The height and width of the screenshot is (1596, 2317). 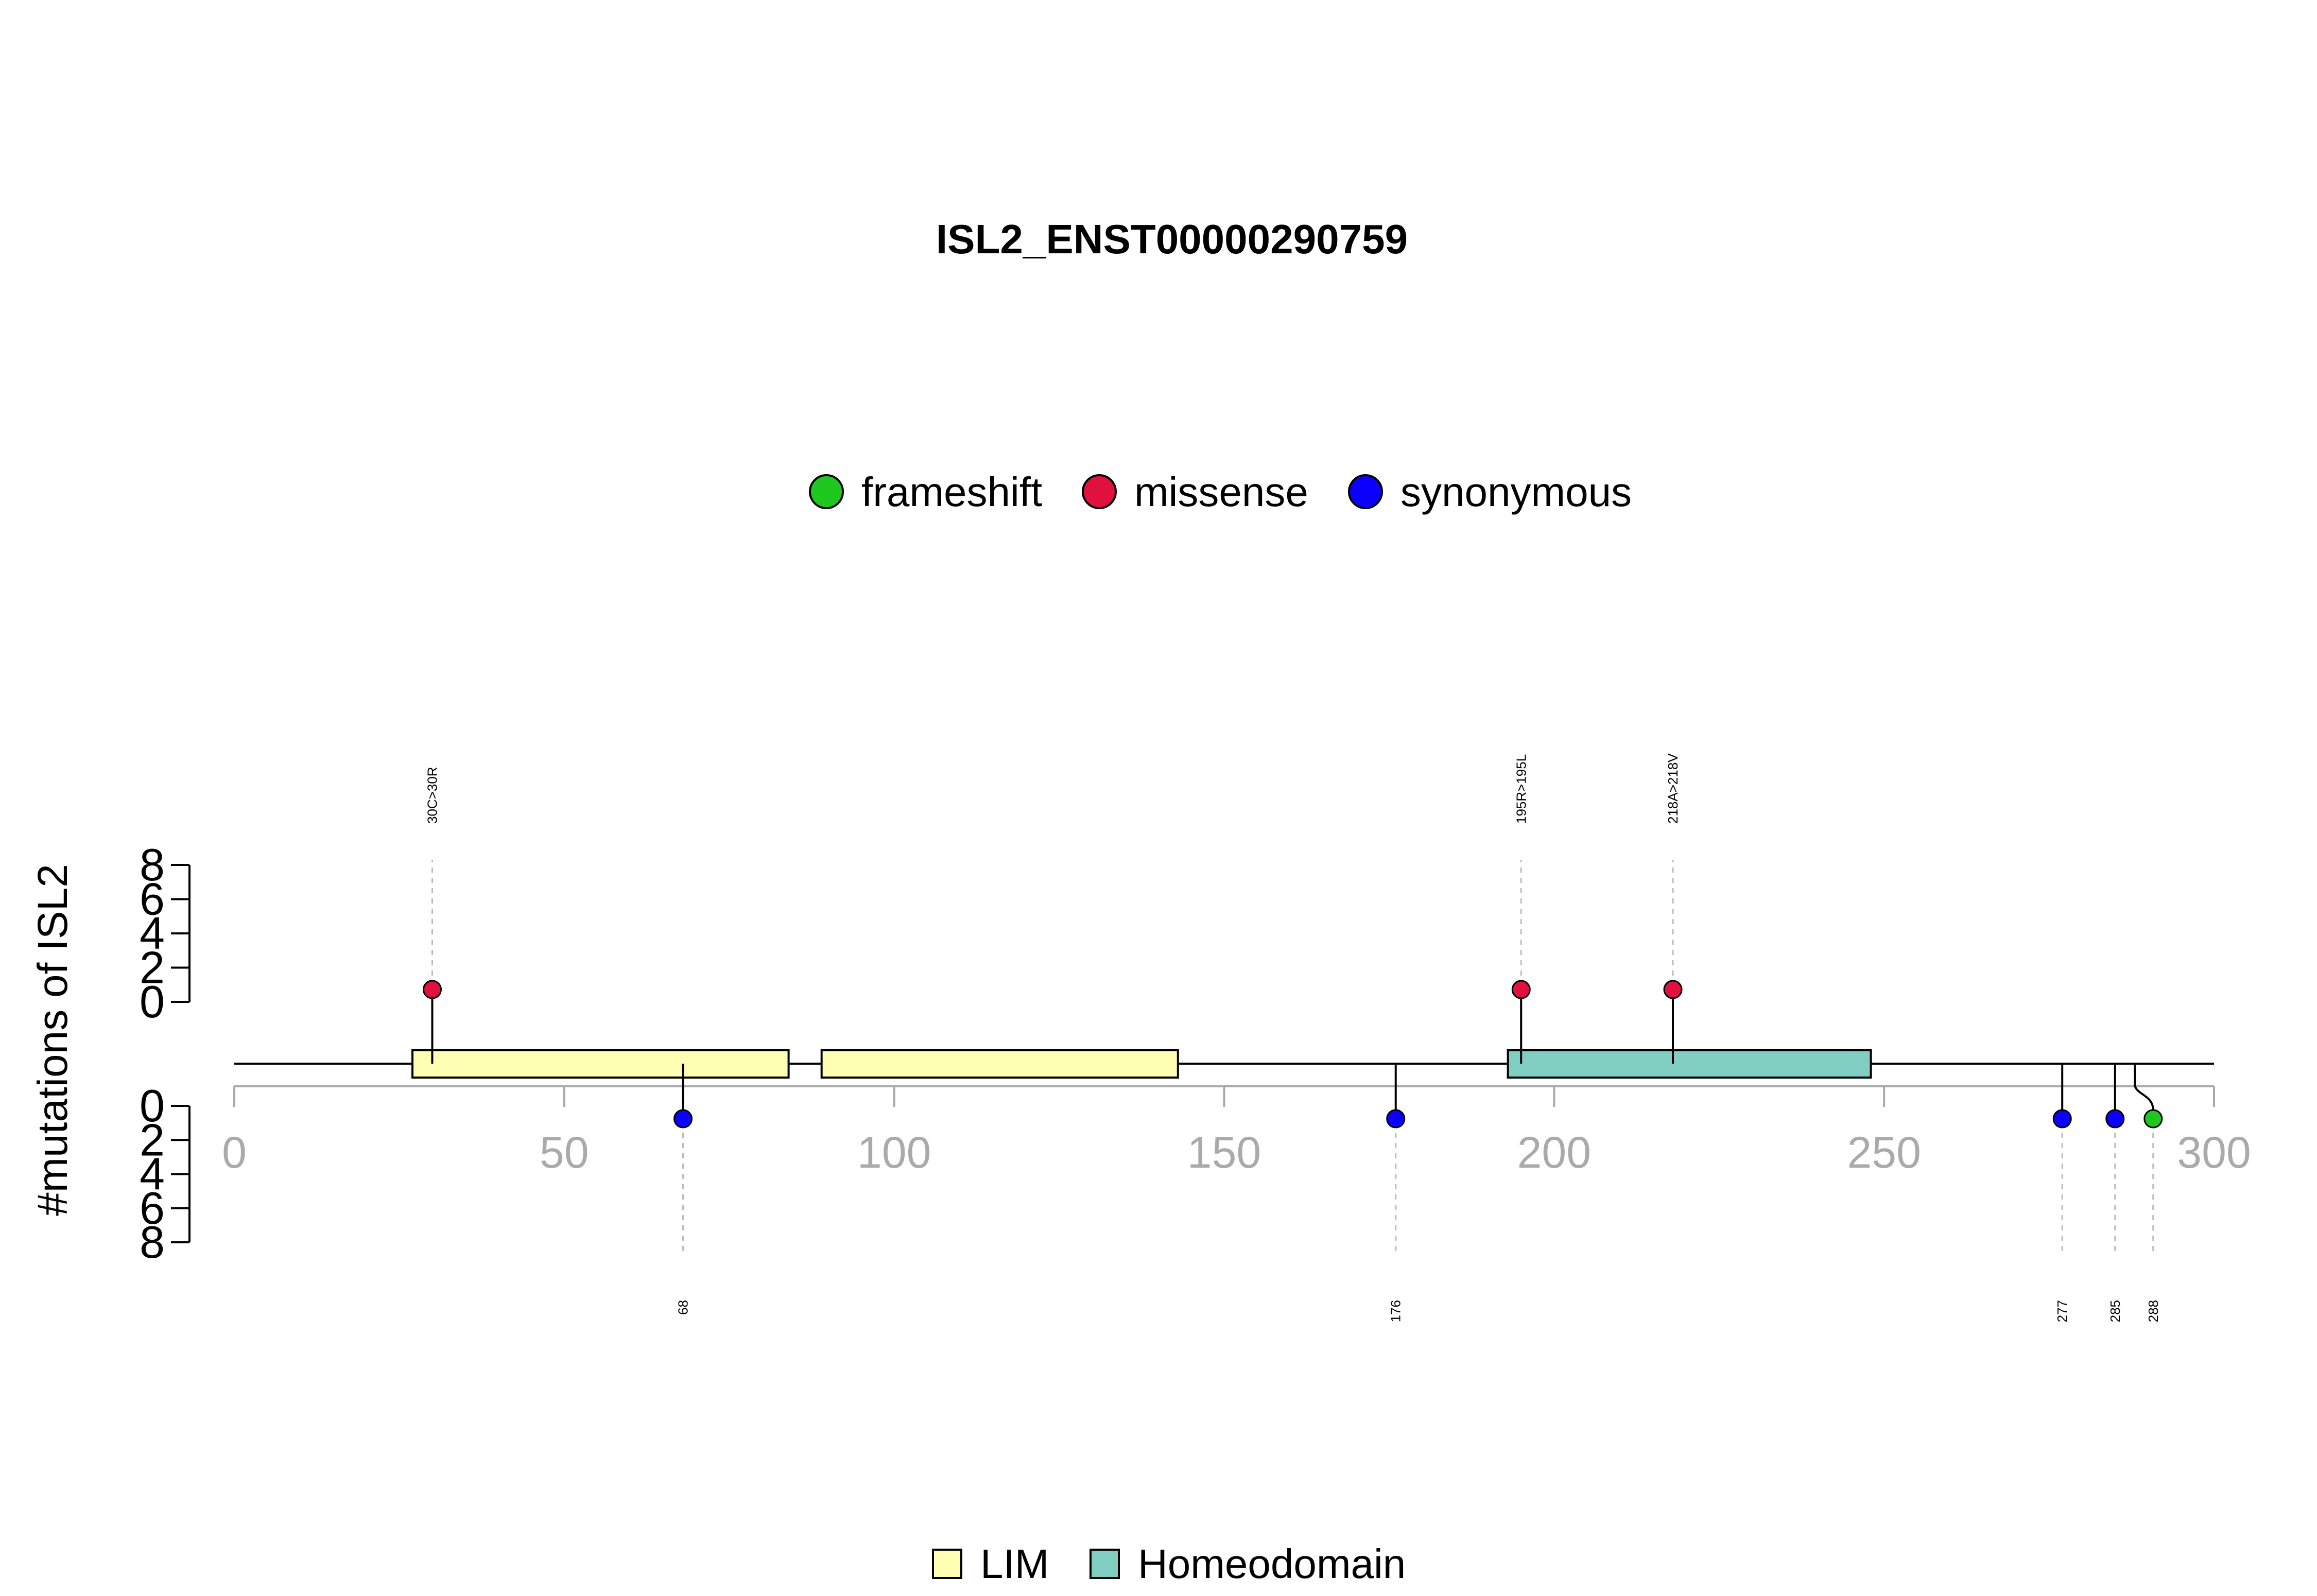 I want to click on lollipop-195R>195L: 195R>195L, so click(x=1521, y=909).